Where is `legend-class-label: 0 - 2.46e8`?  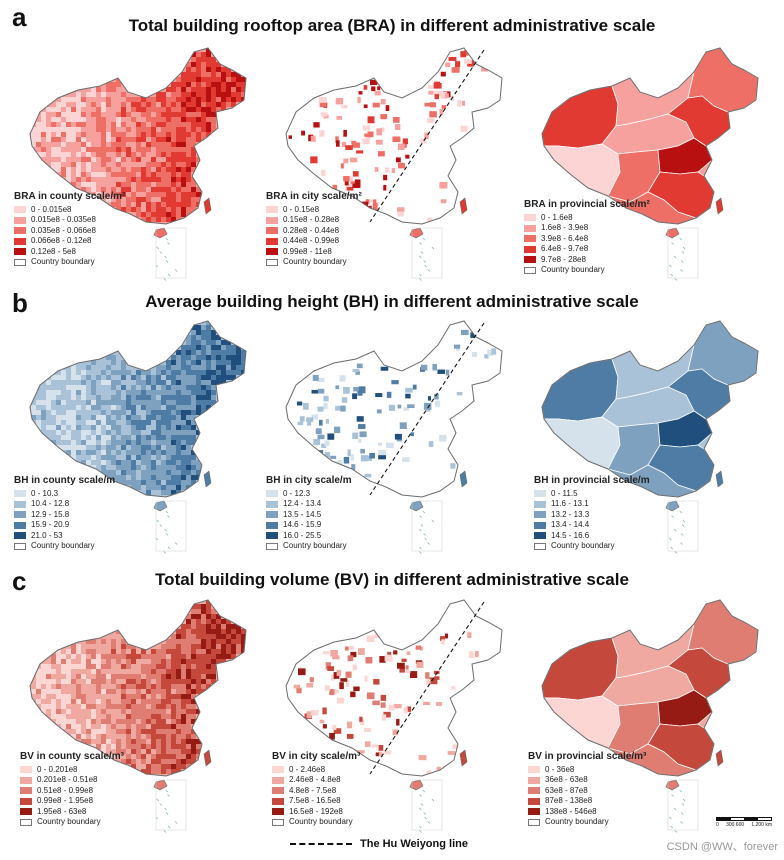 legend-class-label: 0 - 2.46e8 is located at coordinates (307, 769).